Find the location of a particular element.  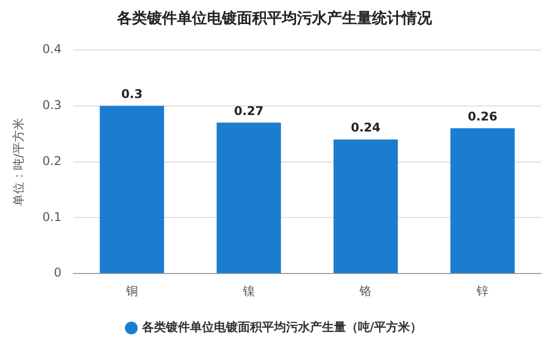

x-tick-label: 镍 is located at coordinates (248, 291).